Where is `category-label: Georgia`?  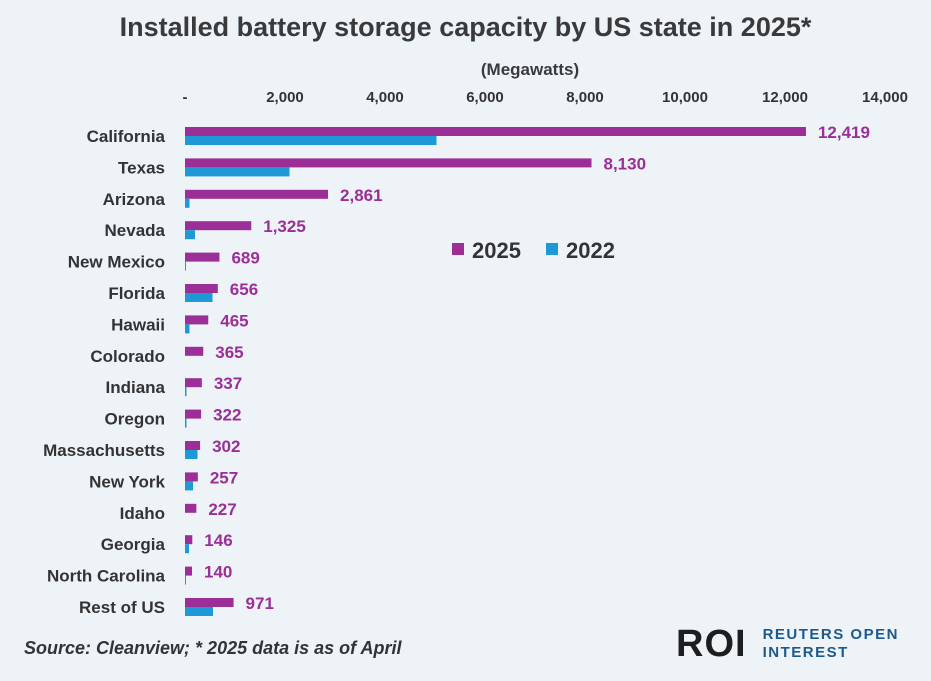
category-label: Georgia is located at coordinates (133, 544).